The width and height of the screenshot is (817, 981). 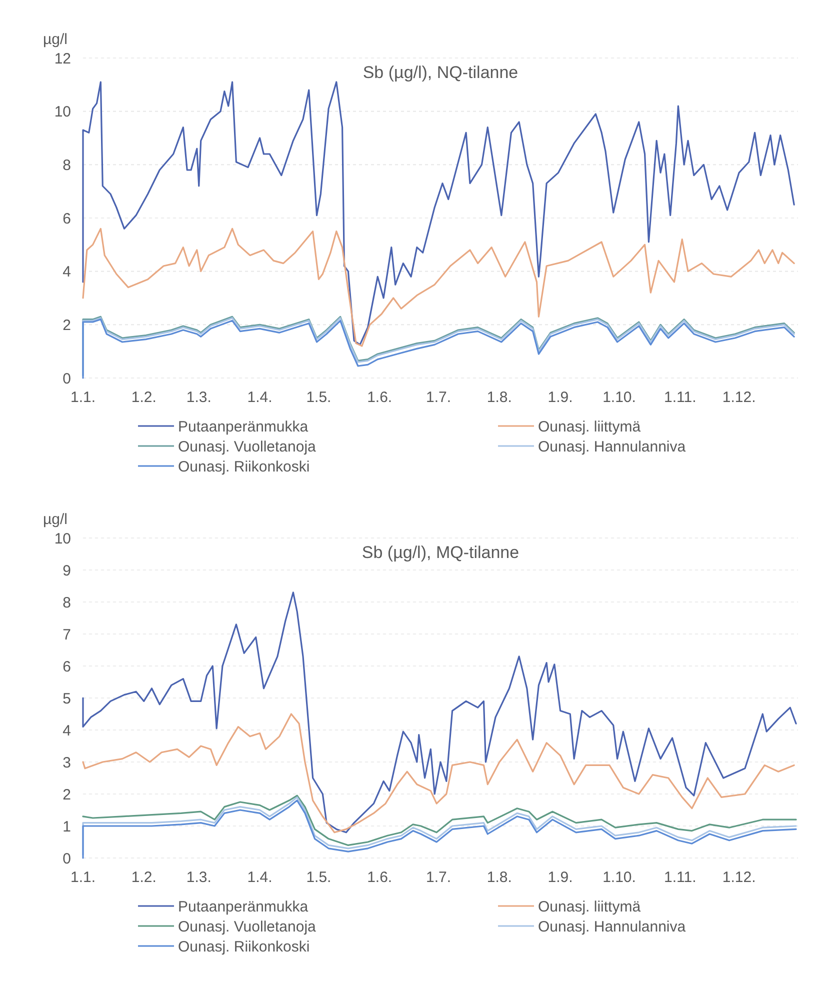 What do you see at coordinates (66, 699) in the screenshot?
I see `y-tick-label: 5` at bounding box center [66, 699].